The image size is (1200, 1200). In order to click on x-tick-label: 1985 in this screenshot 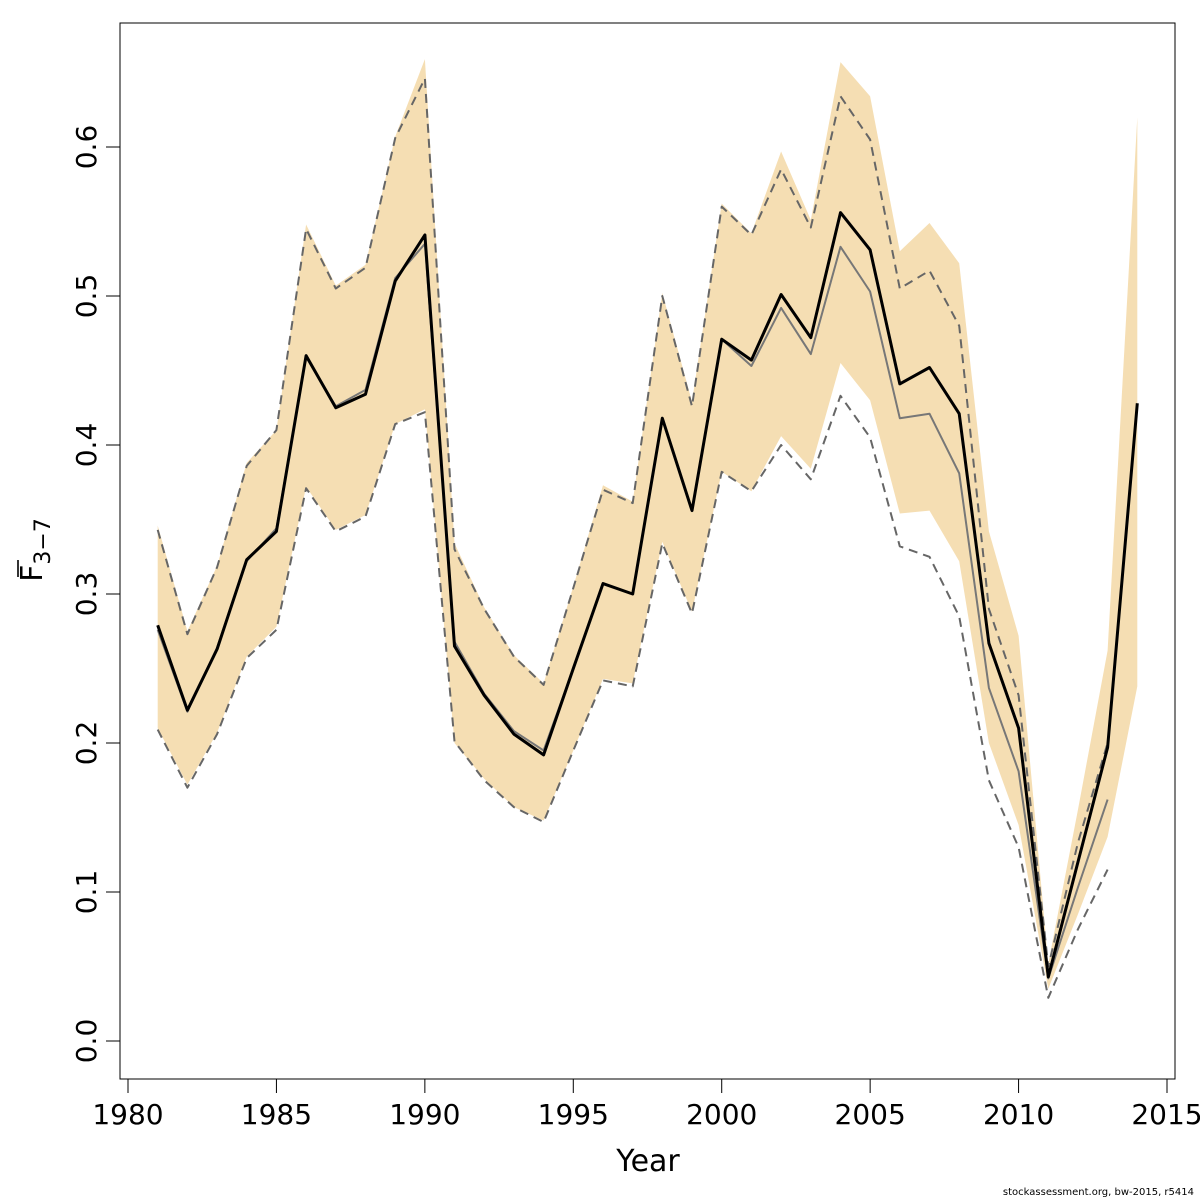, I will do `click(276, 1114)`.